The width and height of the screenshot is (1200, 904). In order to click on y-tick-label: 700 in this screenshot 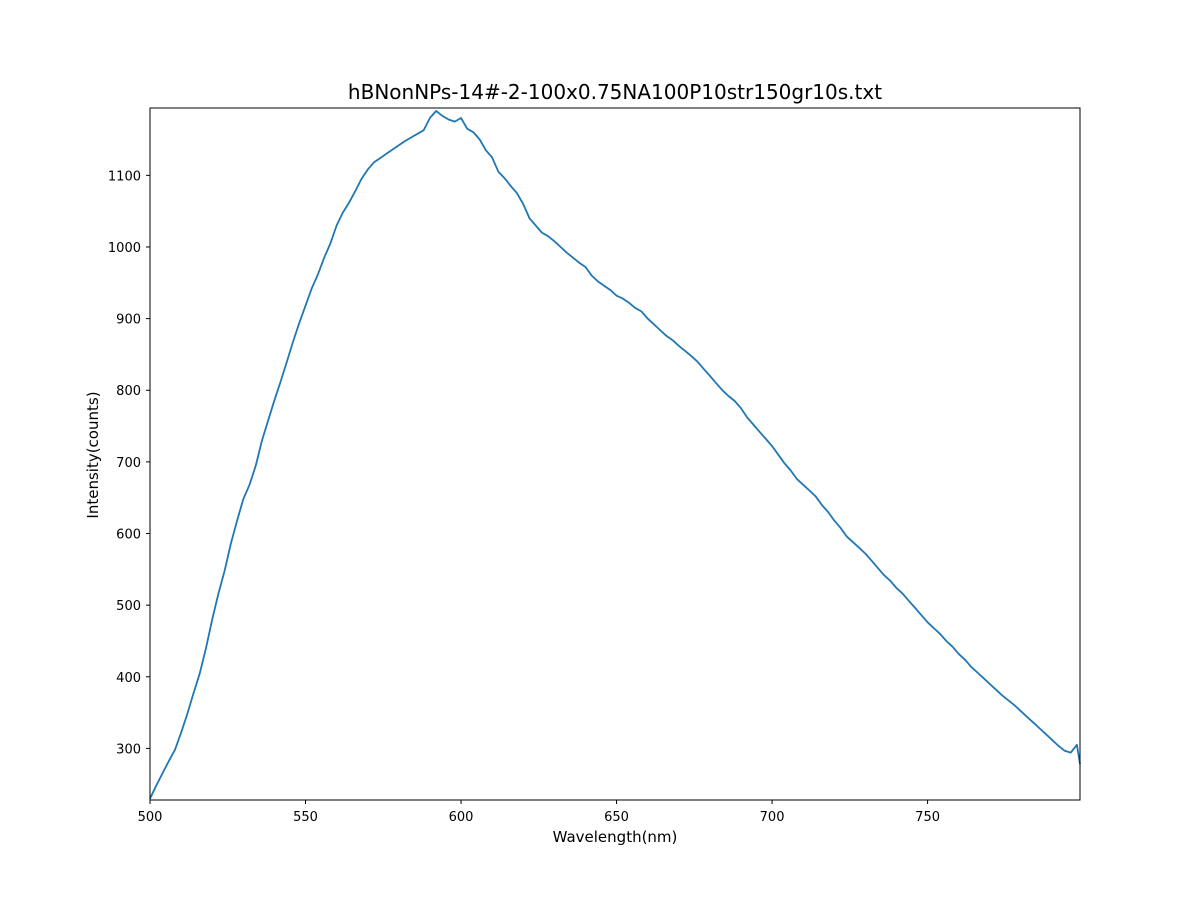, I will do `click(128, 463)`.